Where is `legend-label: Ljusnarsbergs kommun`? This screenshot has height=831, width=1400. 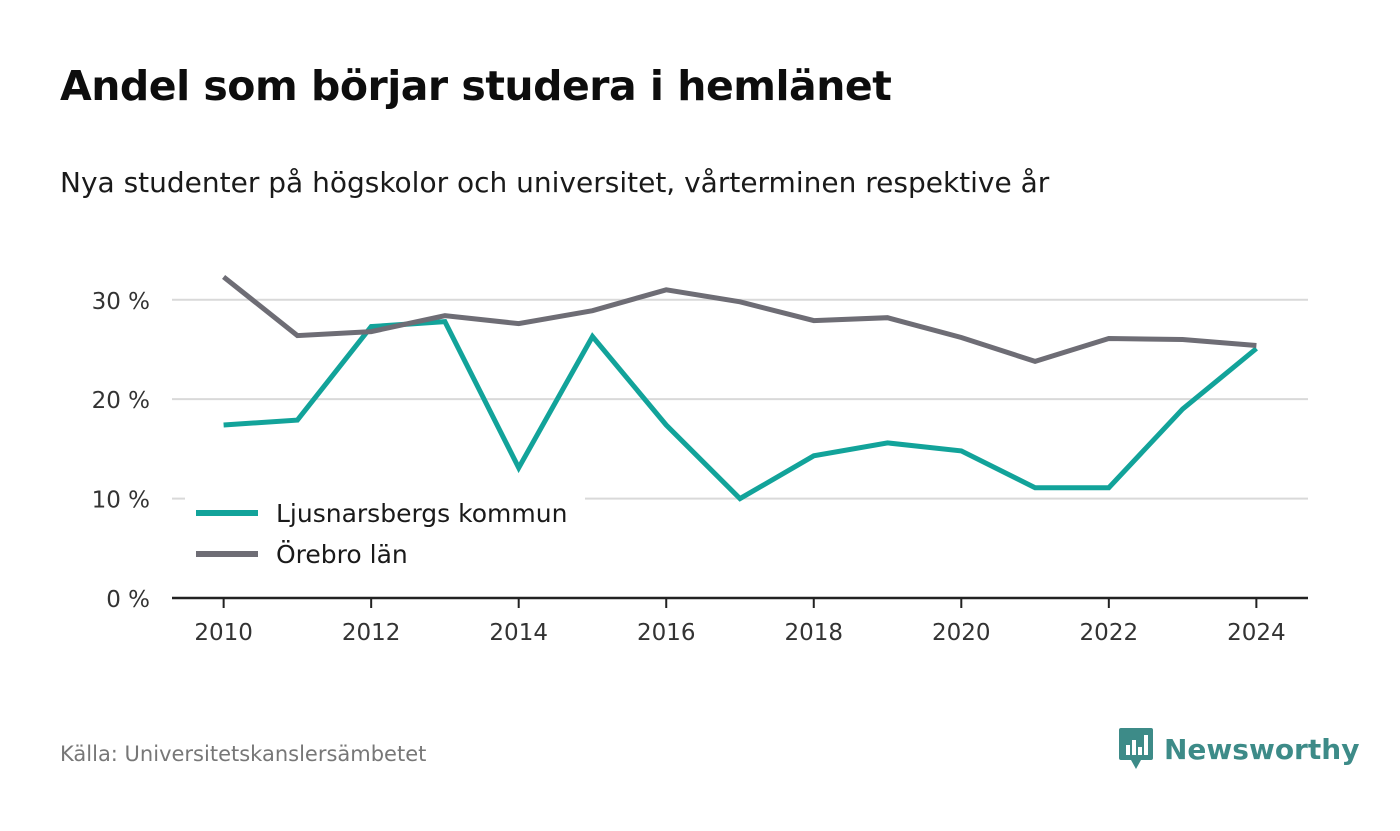 legend-label: Ljusnarsbergs kommun is located at coordinates (421, 513).